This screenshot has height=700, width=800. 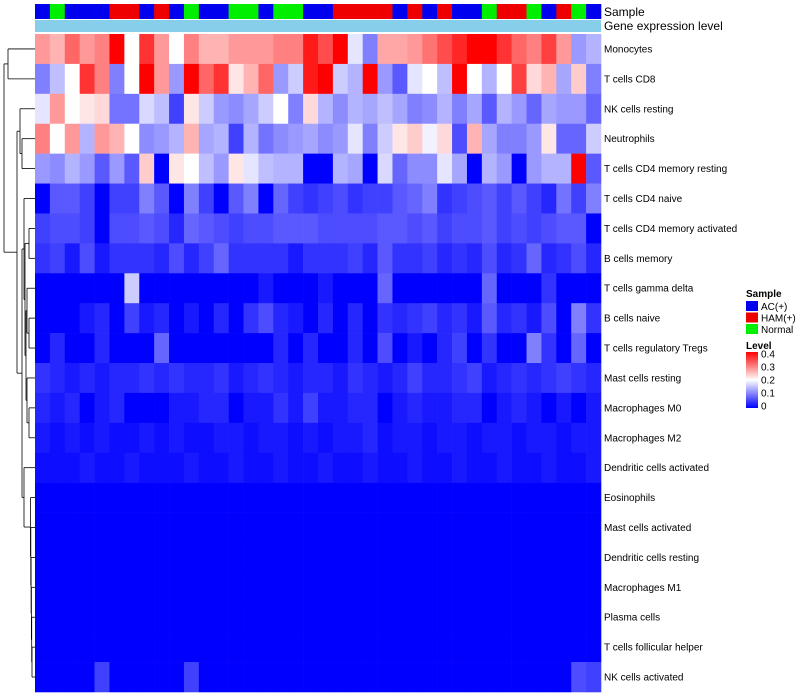 I want to click on legend-level-tick: 0.4, so click(x=768, y=355).